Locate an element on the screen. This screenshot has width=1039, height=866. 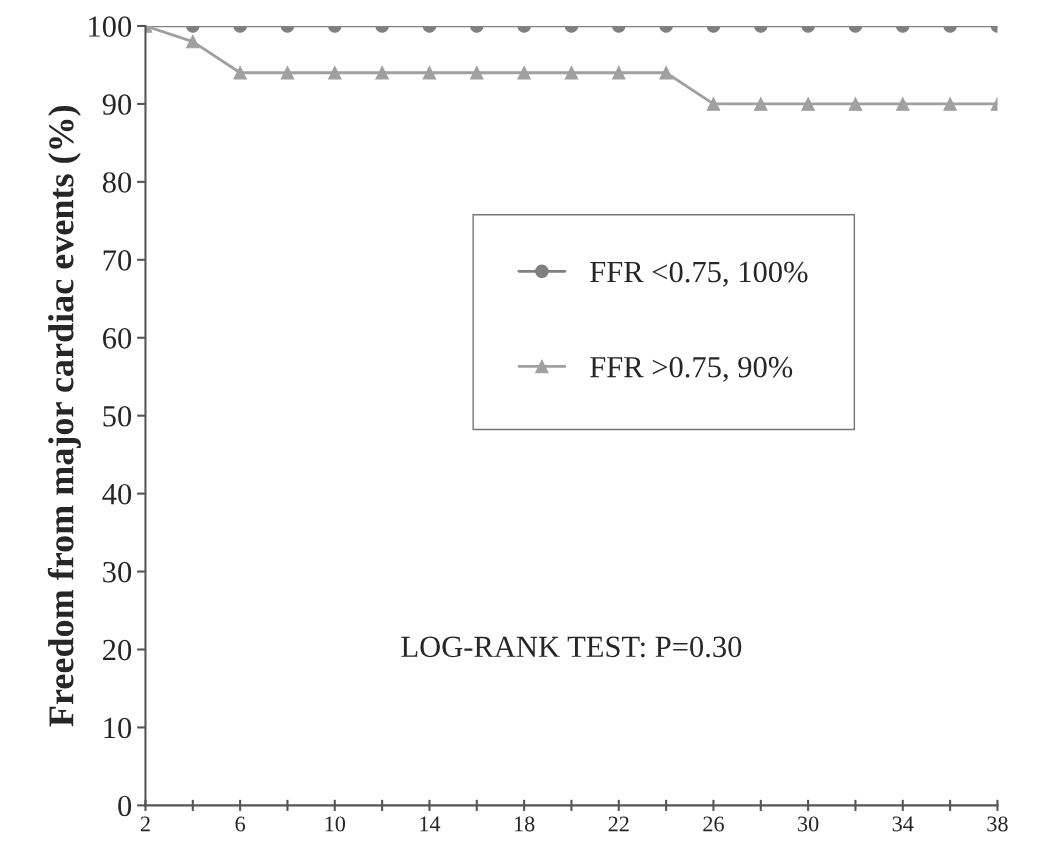
y-tick-label: 80 is located at coordinates (117, 182).